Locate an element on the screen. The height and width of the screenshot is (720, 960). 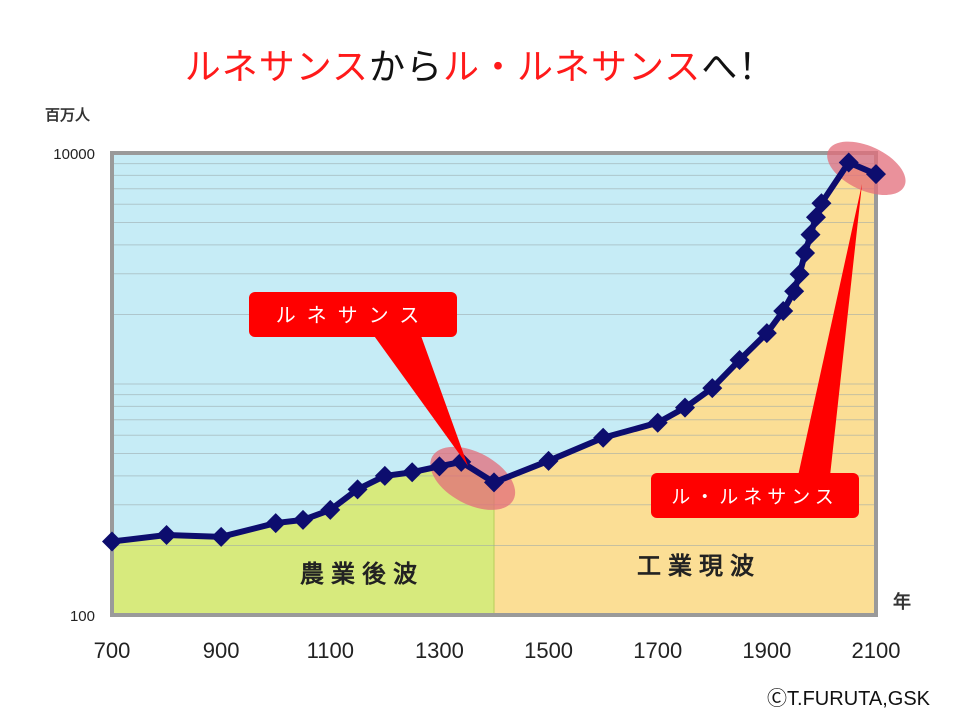
slide-title: ルネサンスからル・ルネサンスへ！ is located at coordinates (480, 64).